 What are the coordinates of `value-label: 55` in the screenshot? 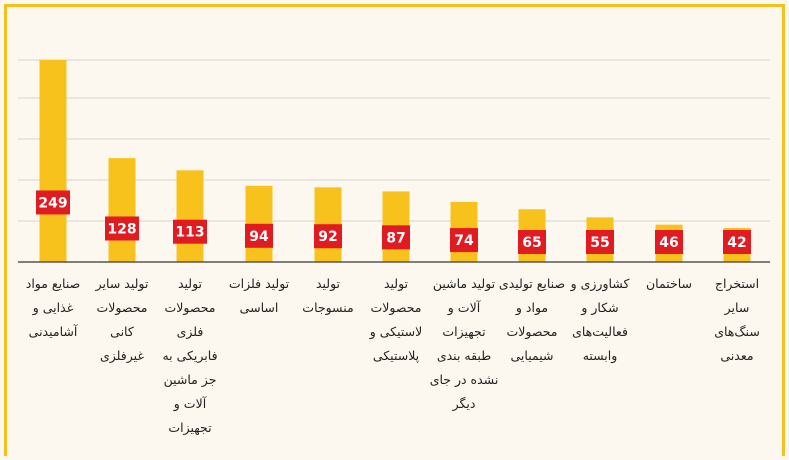 It's located at (599, 243).